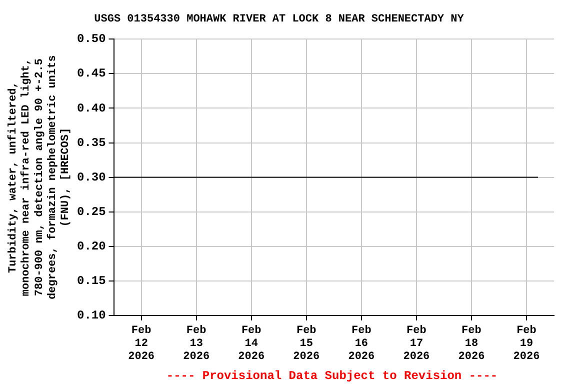 The width and height of the screenshot is (576, 384). What do you see at coordinates (91, 73) in the screenshot?
I see `y-tick-label: 0.45` at bounding box center [91, 73].